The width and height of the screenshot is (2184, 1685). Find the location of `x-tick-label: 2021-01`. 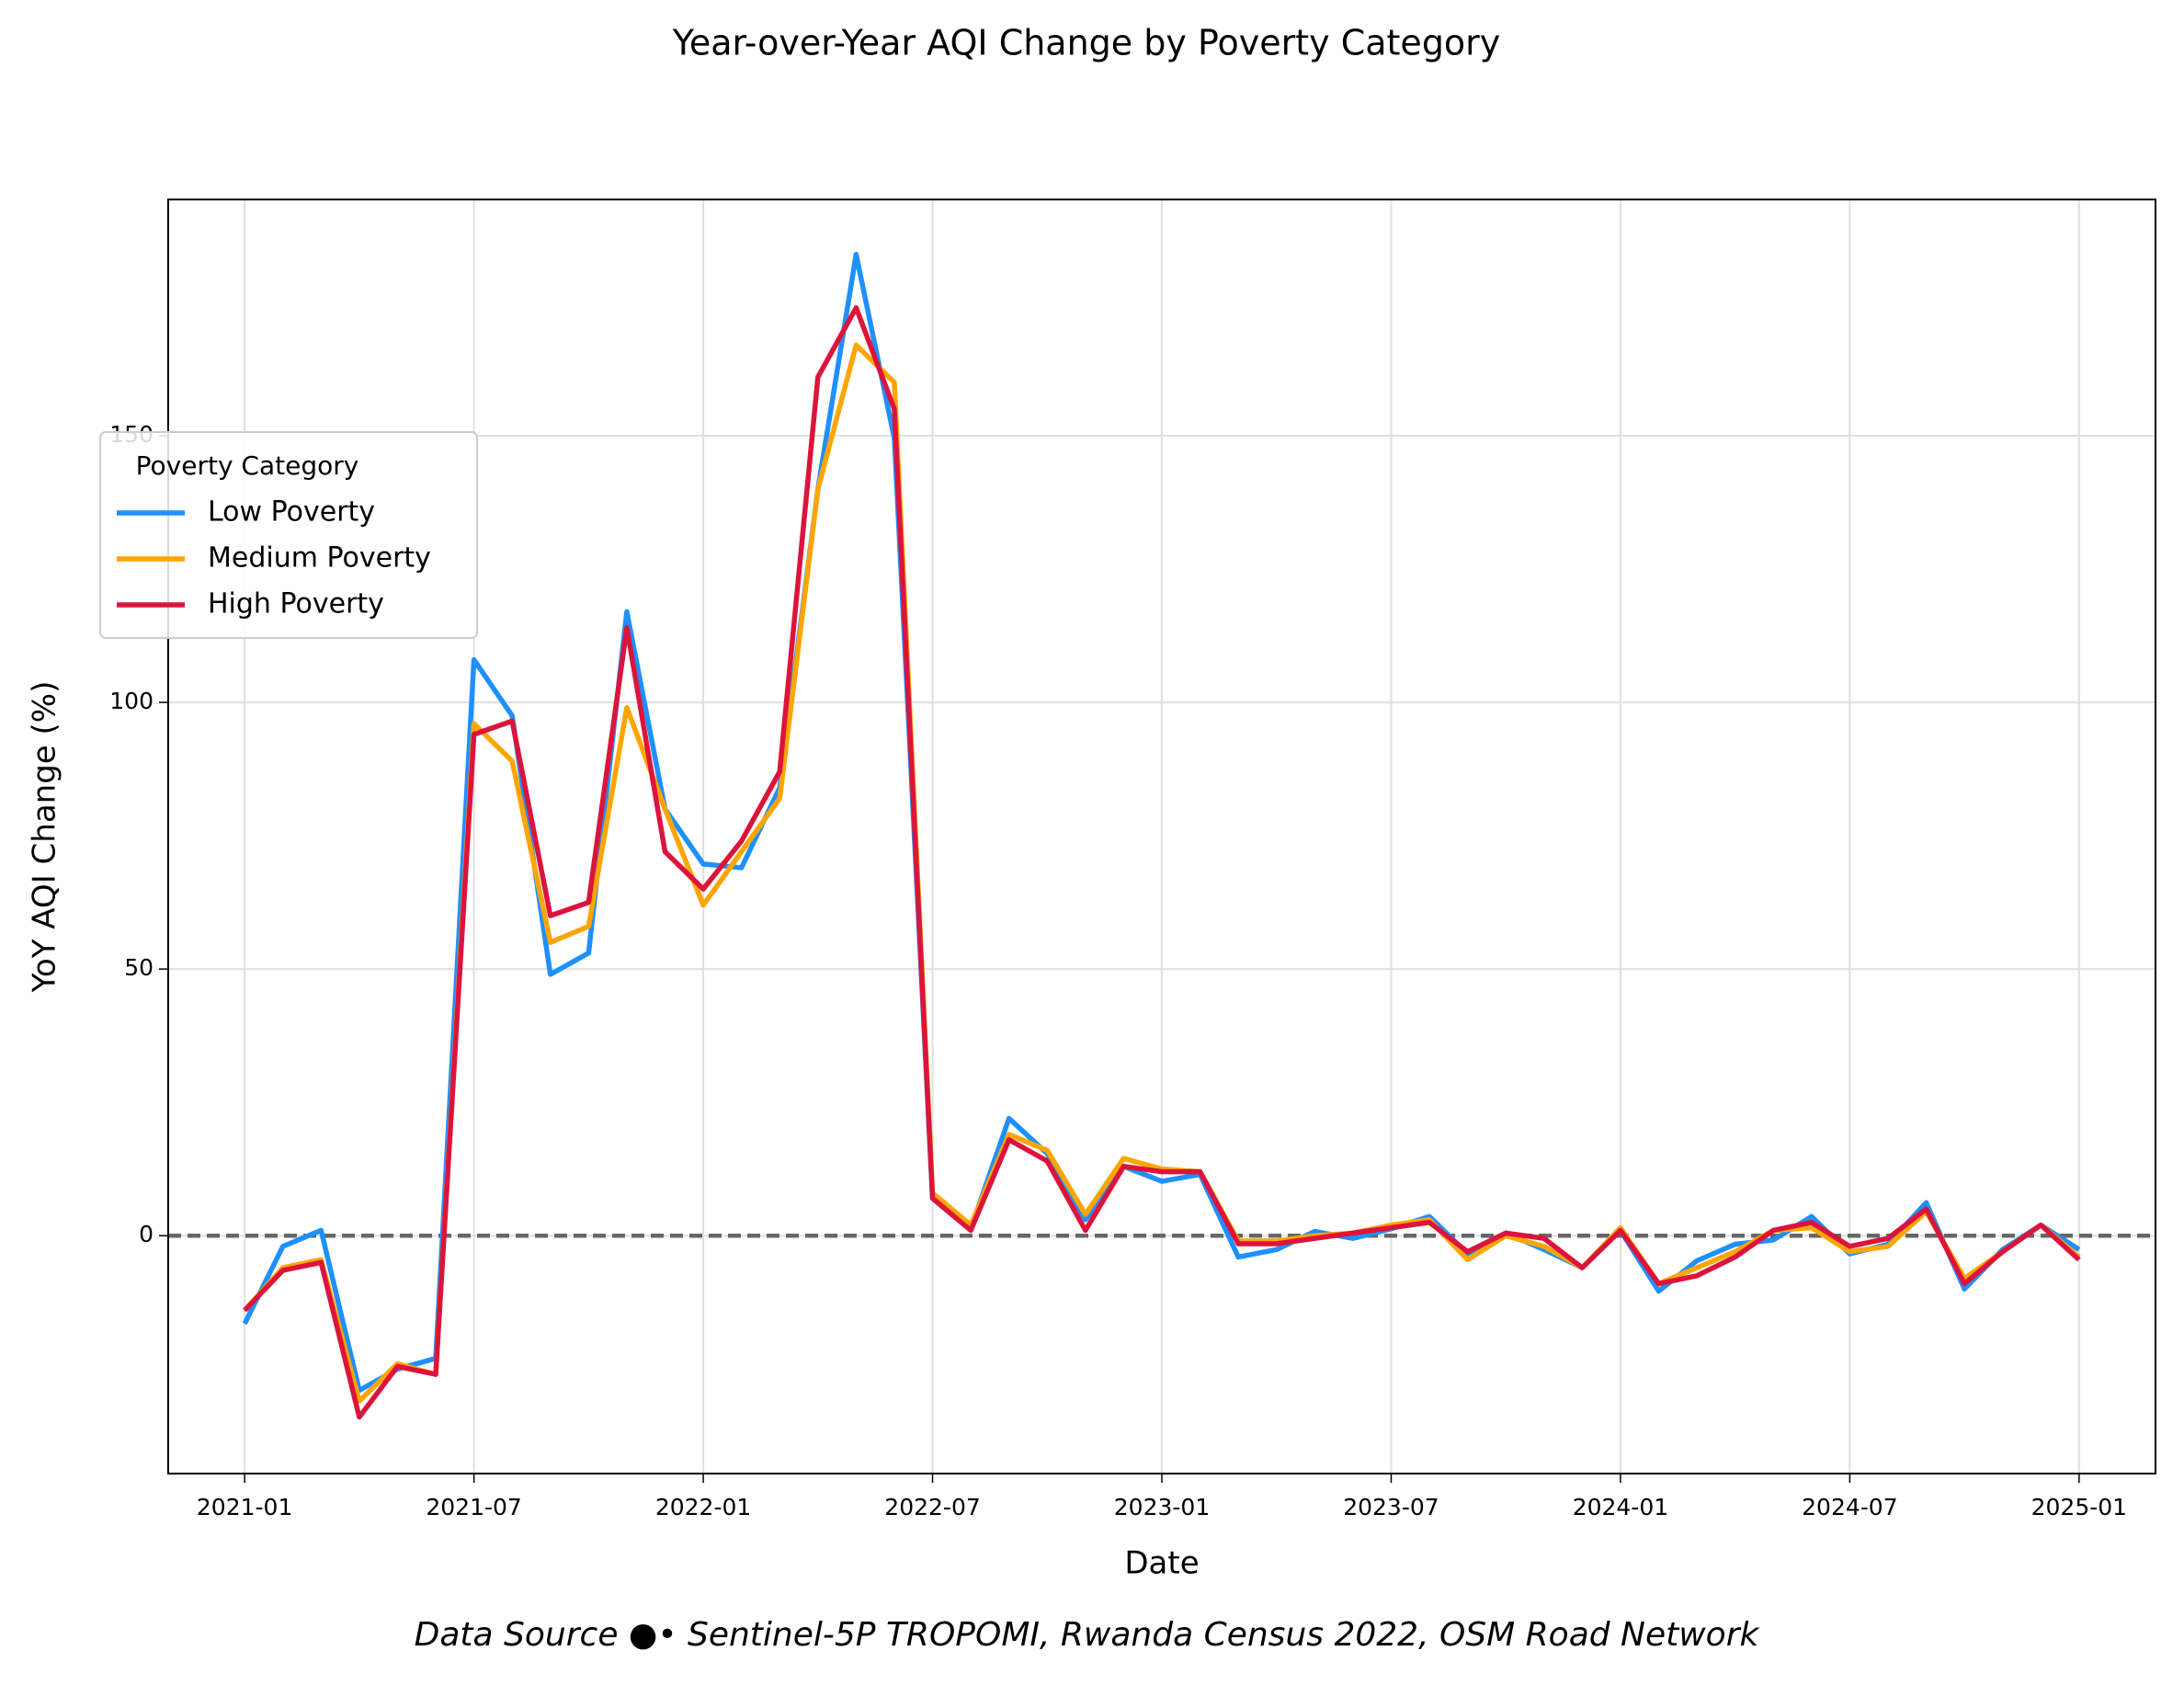

x-tick-label: 2021-01 is located at coordinates (244, 1507).